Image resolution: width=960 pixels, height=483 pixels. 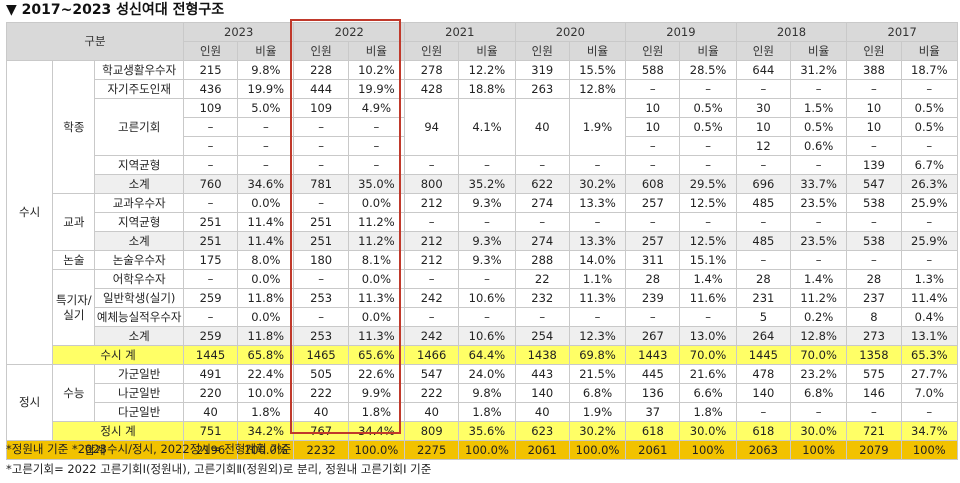 I want to click on table-cell: 445, so click(x=653, y=374).